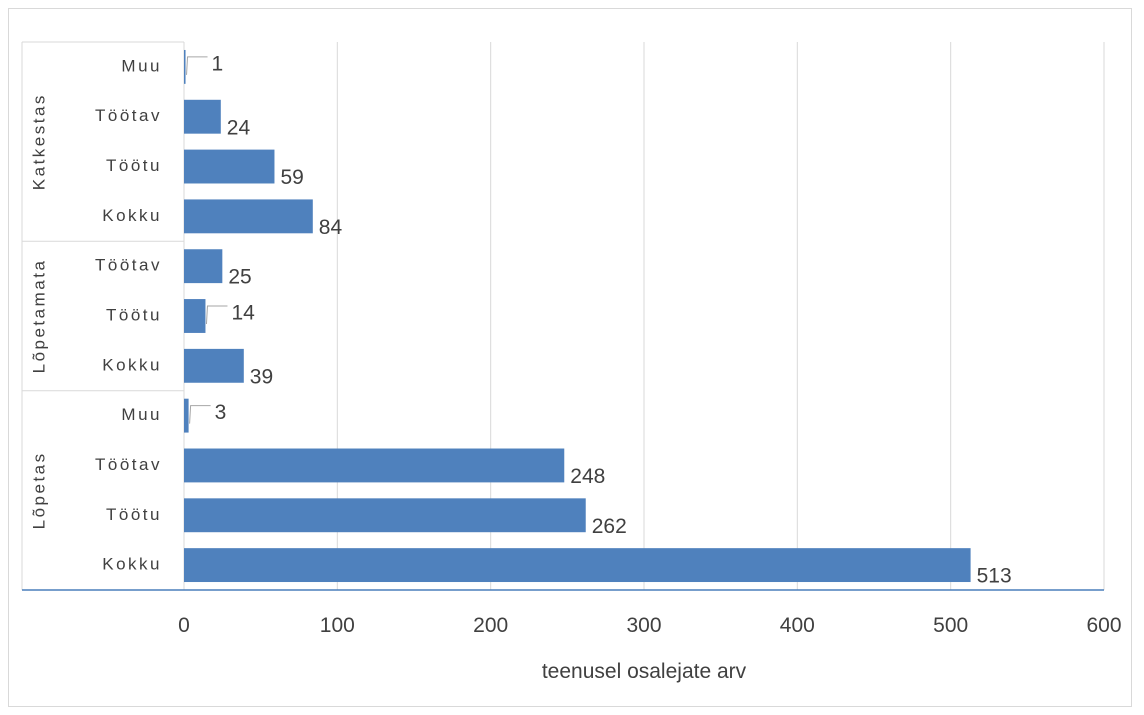  I want to click on x-tick-label-200: 200, so click(490, 625).